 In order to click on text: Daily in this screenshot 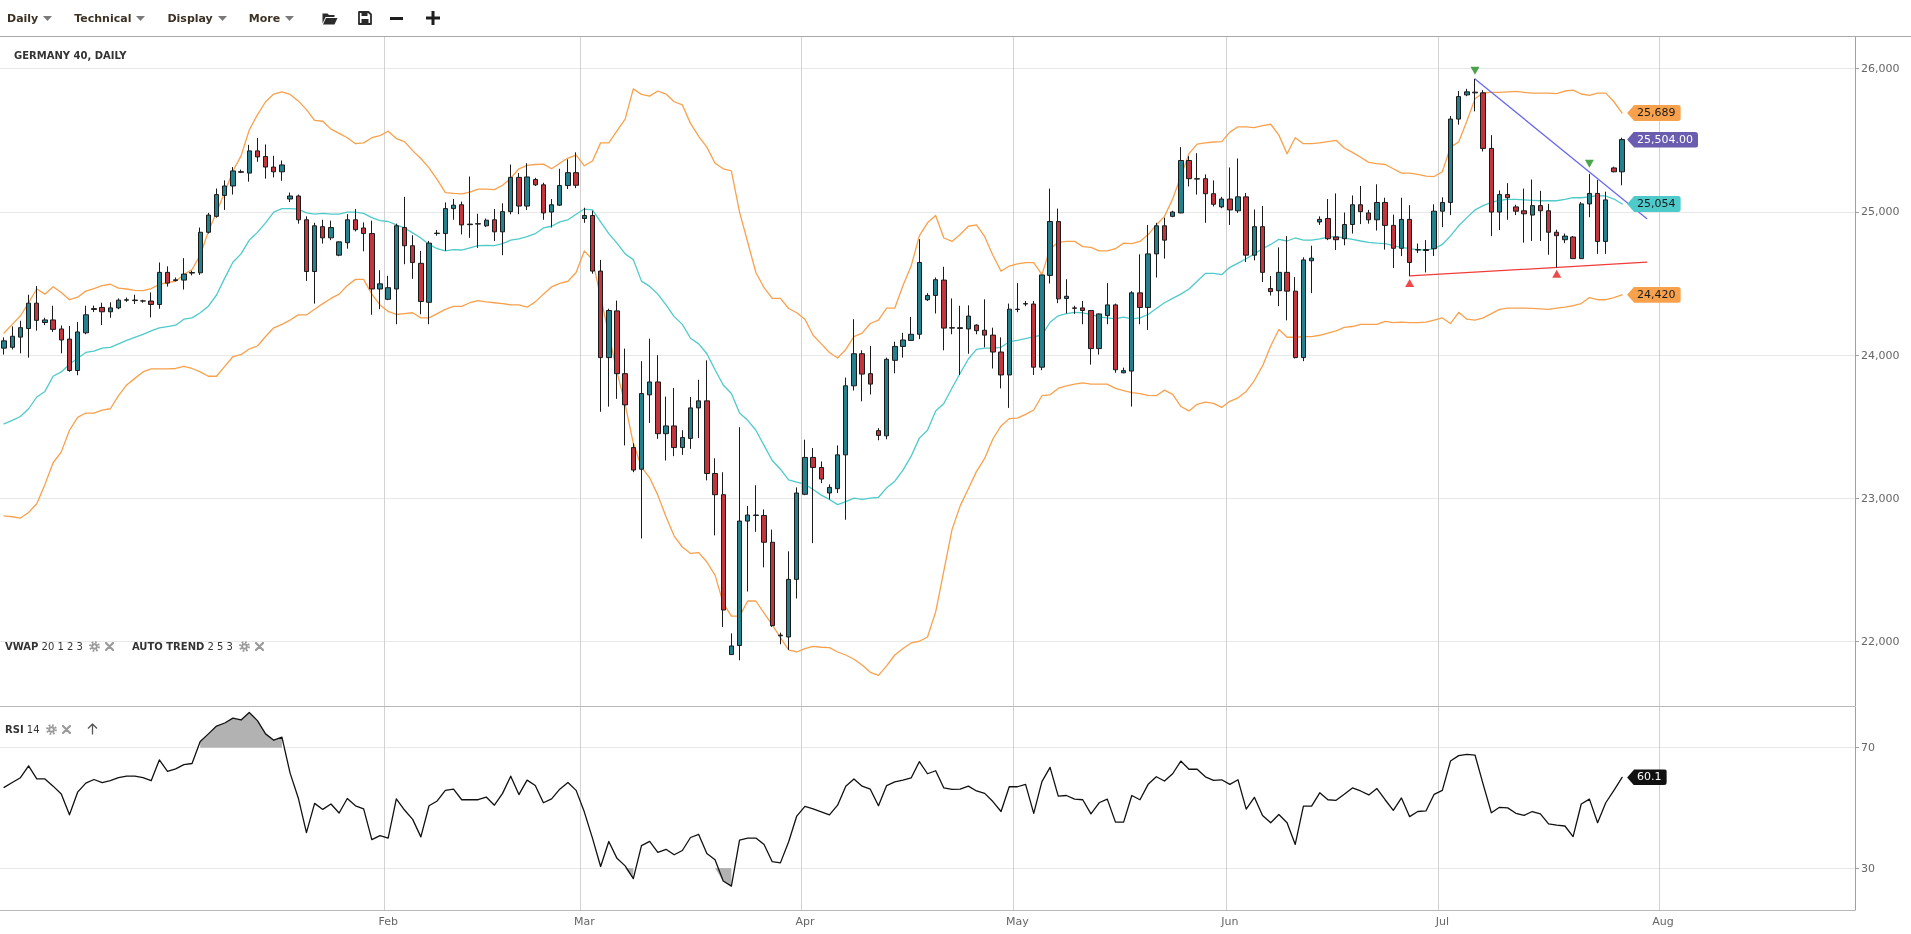, I will do `click(23, 18)`.